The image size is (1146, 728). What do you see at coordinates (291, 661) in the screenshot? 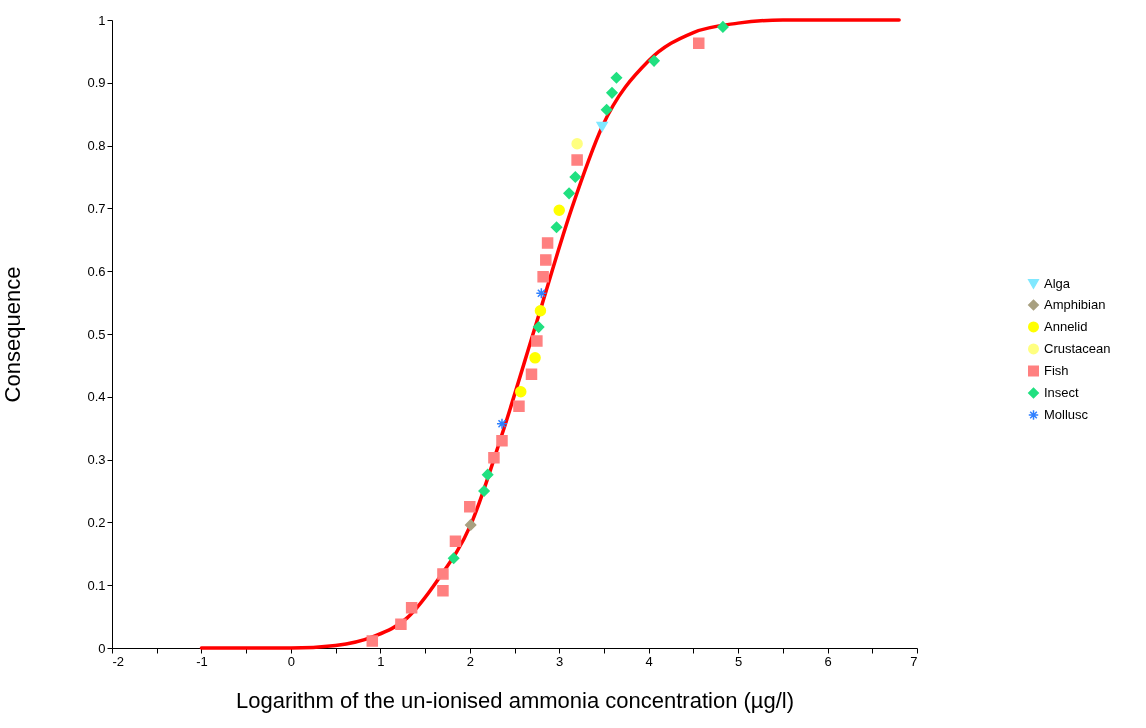
I see `x-tick-label: 0` at bounding box center [291, 661].